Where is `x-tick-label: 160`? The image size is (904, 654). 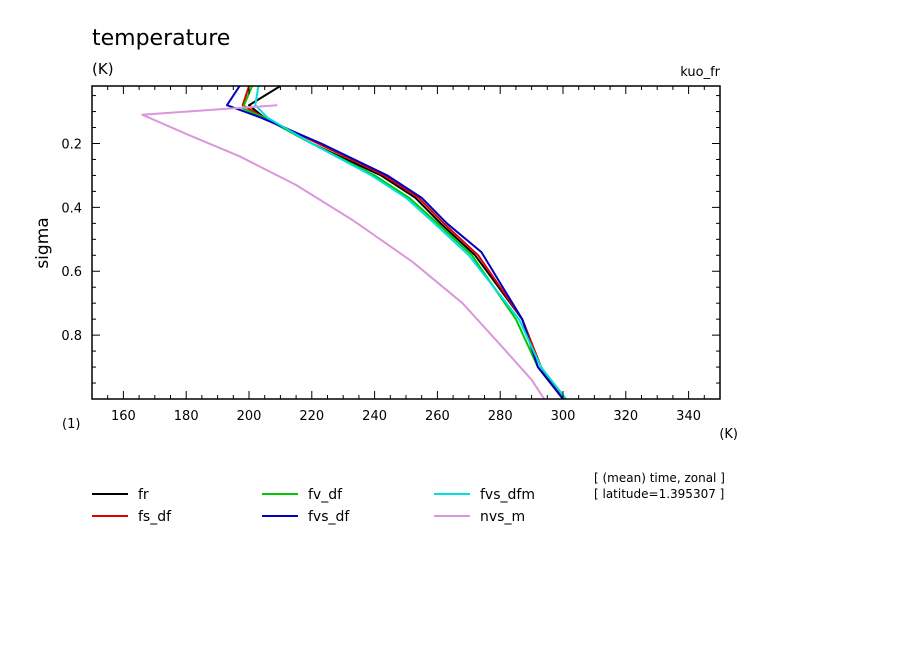
x-tick-label: 160 is located at coordinates (123, 416).